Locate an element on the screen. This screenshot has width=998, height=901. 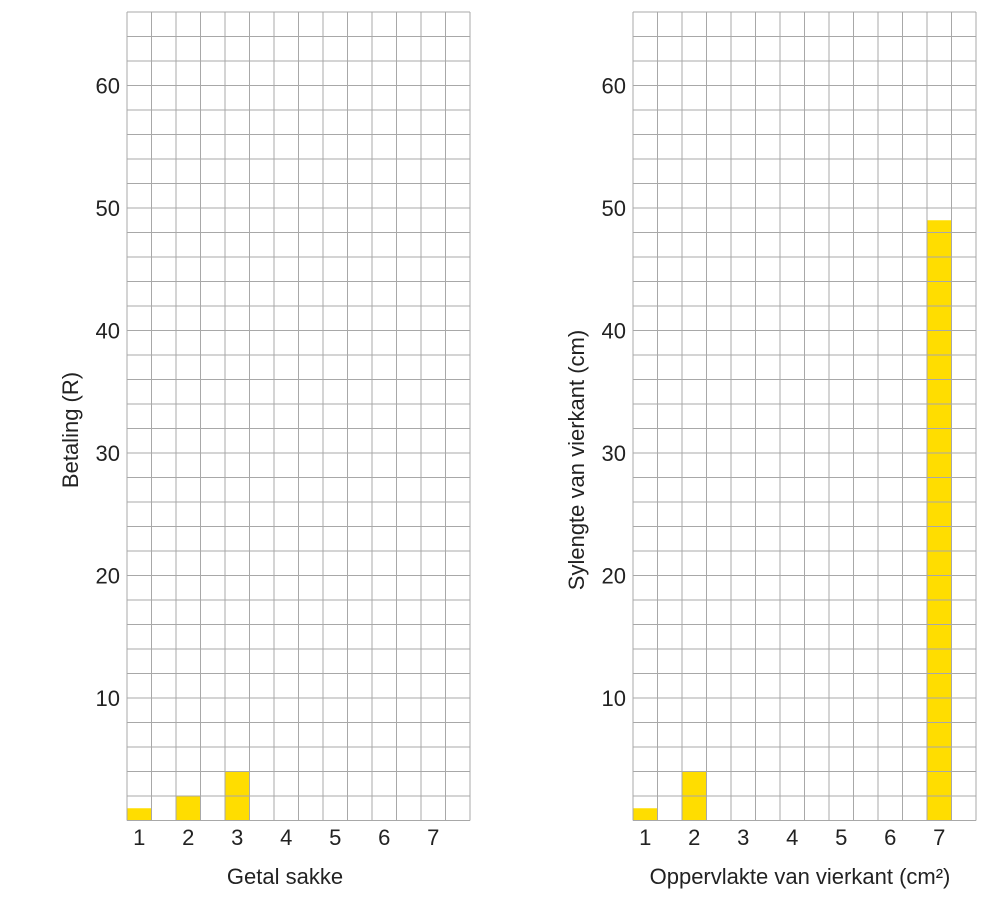
y-axis-label: Sylengte van vierkant (cm) is located at coordinates (576, 460).